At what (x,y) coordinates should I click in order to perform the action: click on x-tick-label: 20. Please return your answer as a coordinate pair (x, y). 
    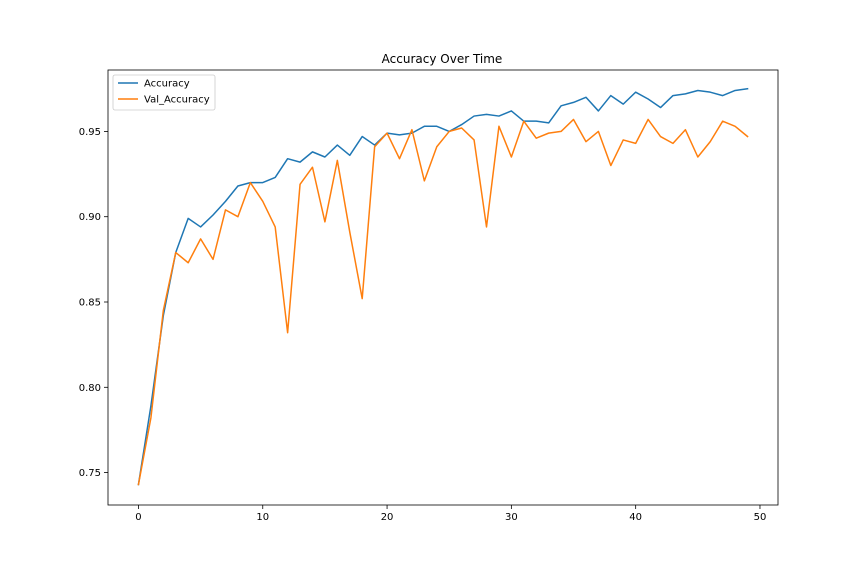
    Looking at the image, I should click on (387, 517).